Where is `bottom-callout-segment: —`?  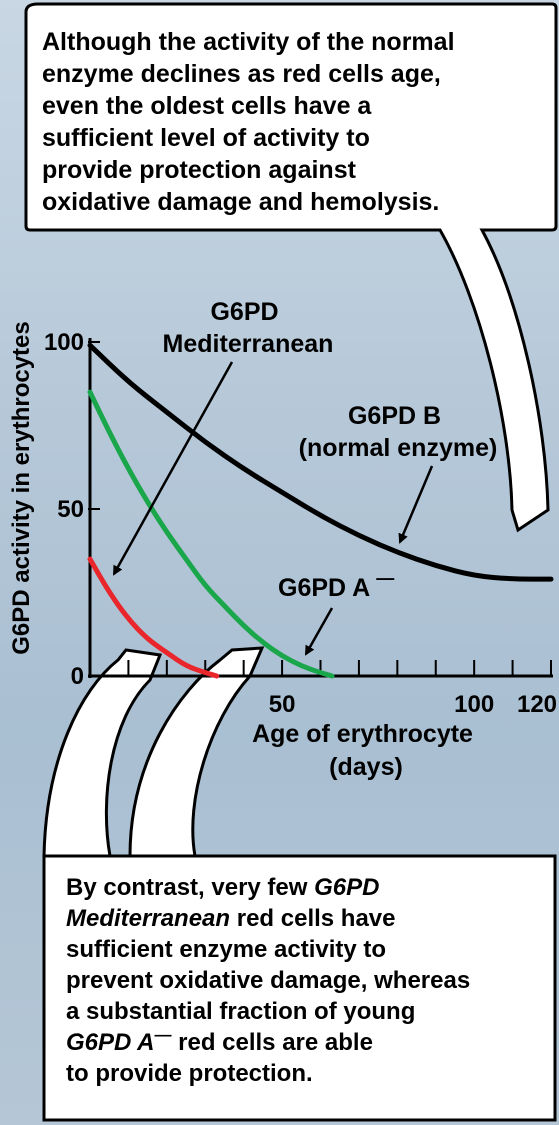
bottom-callout-segment: — is located at coordinates (162, 1034).